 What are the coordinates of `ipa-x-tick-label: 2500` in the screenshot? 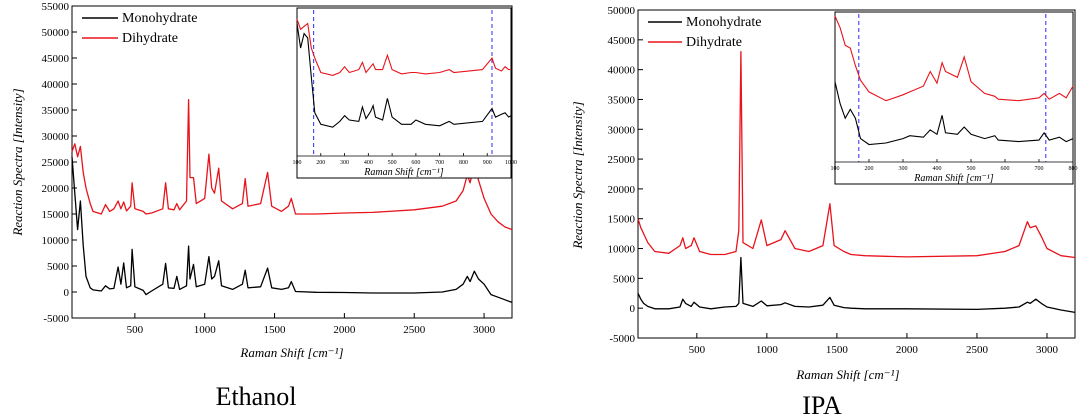 It's located at (977, 350).